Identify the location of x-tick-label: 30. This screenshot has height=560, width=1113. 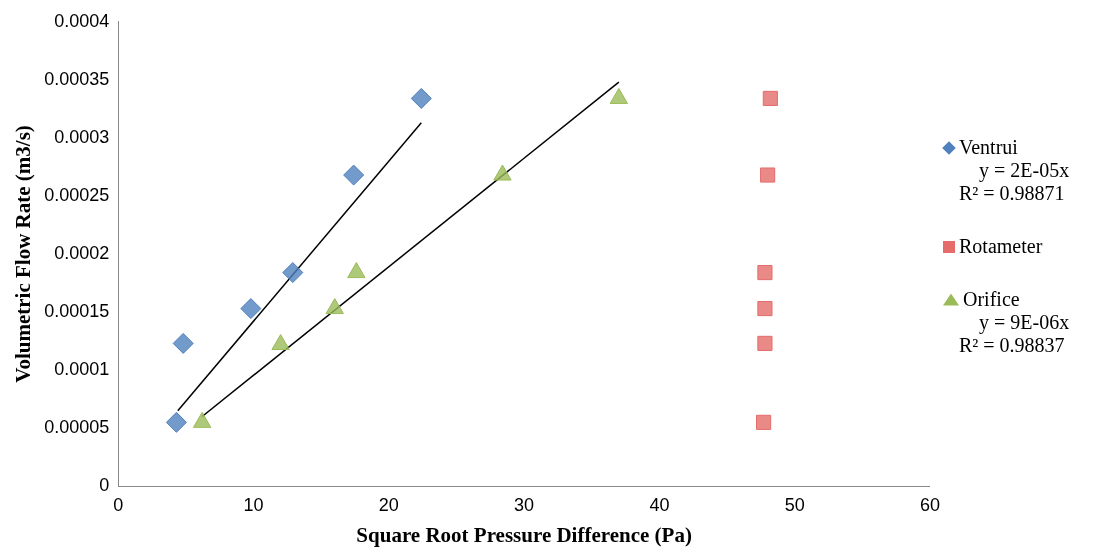
(524, 504).